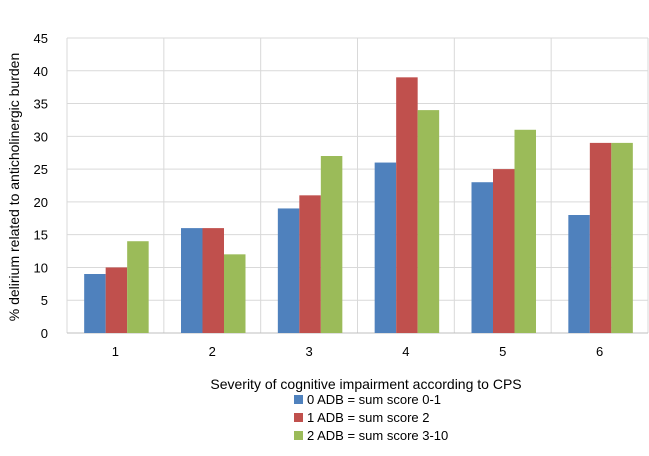 This screenshot has height=456, width=649. I want to click on y-tick-label: 10, so click(41, 267).